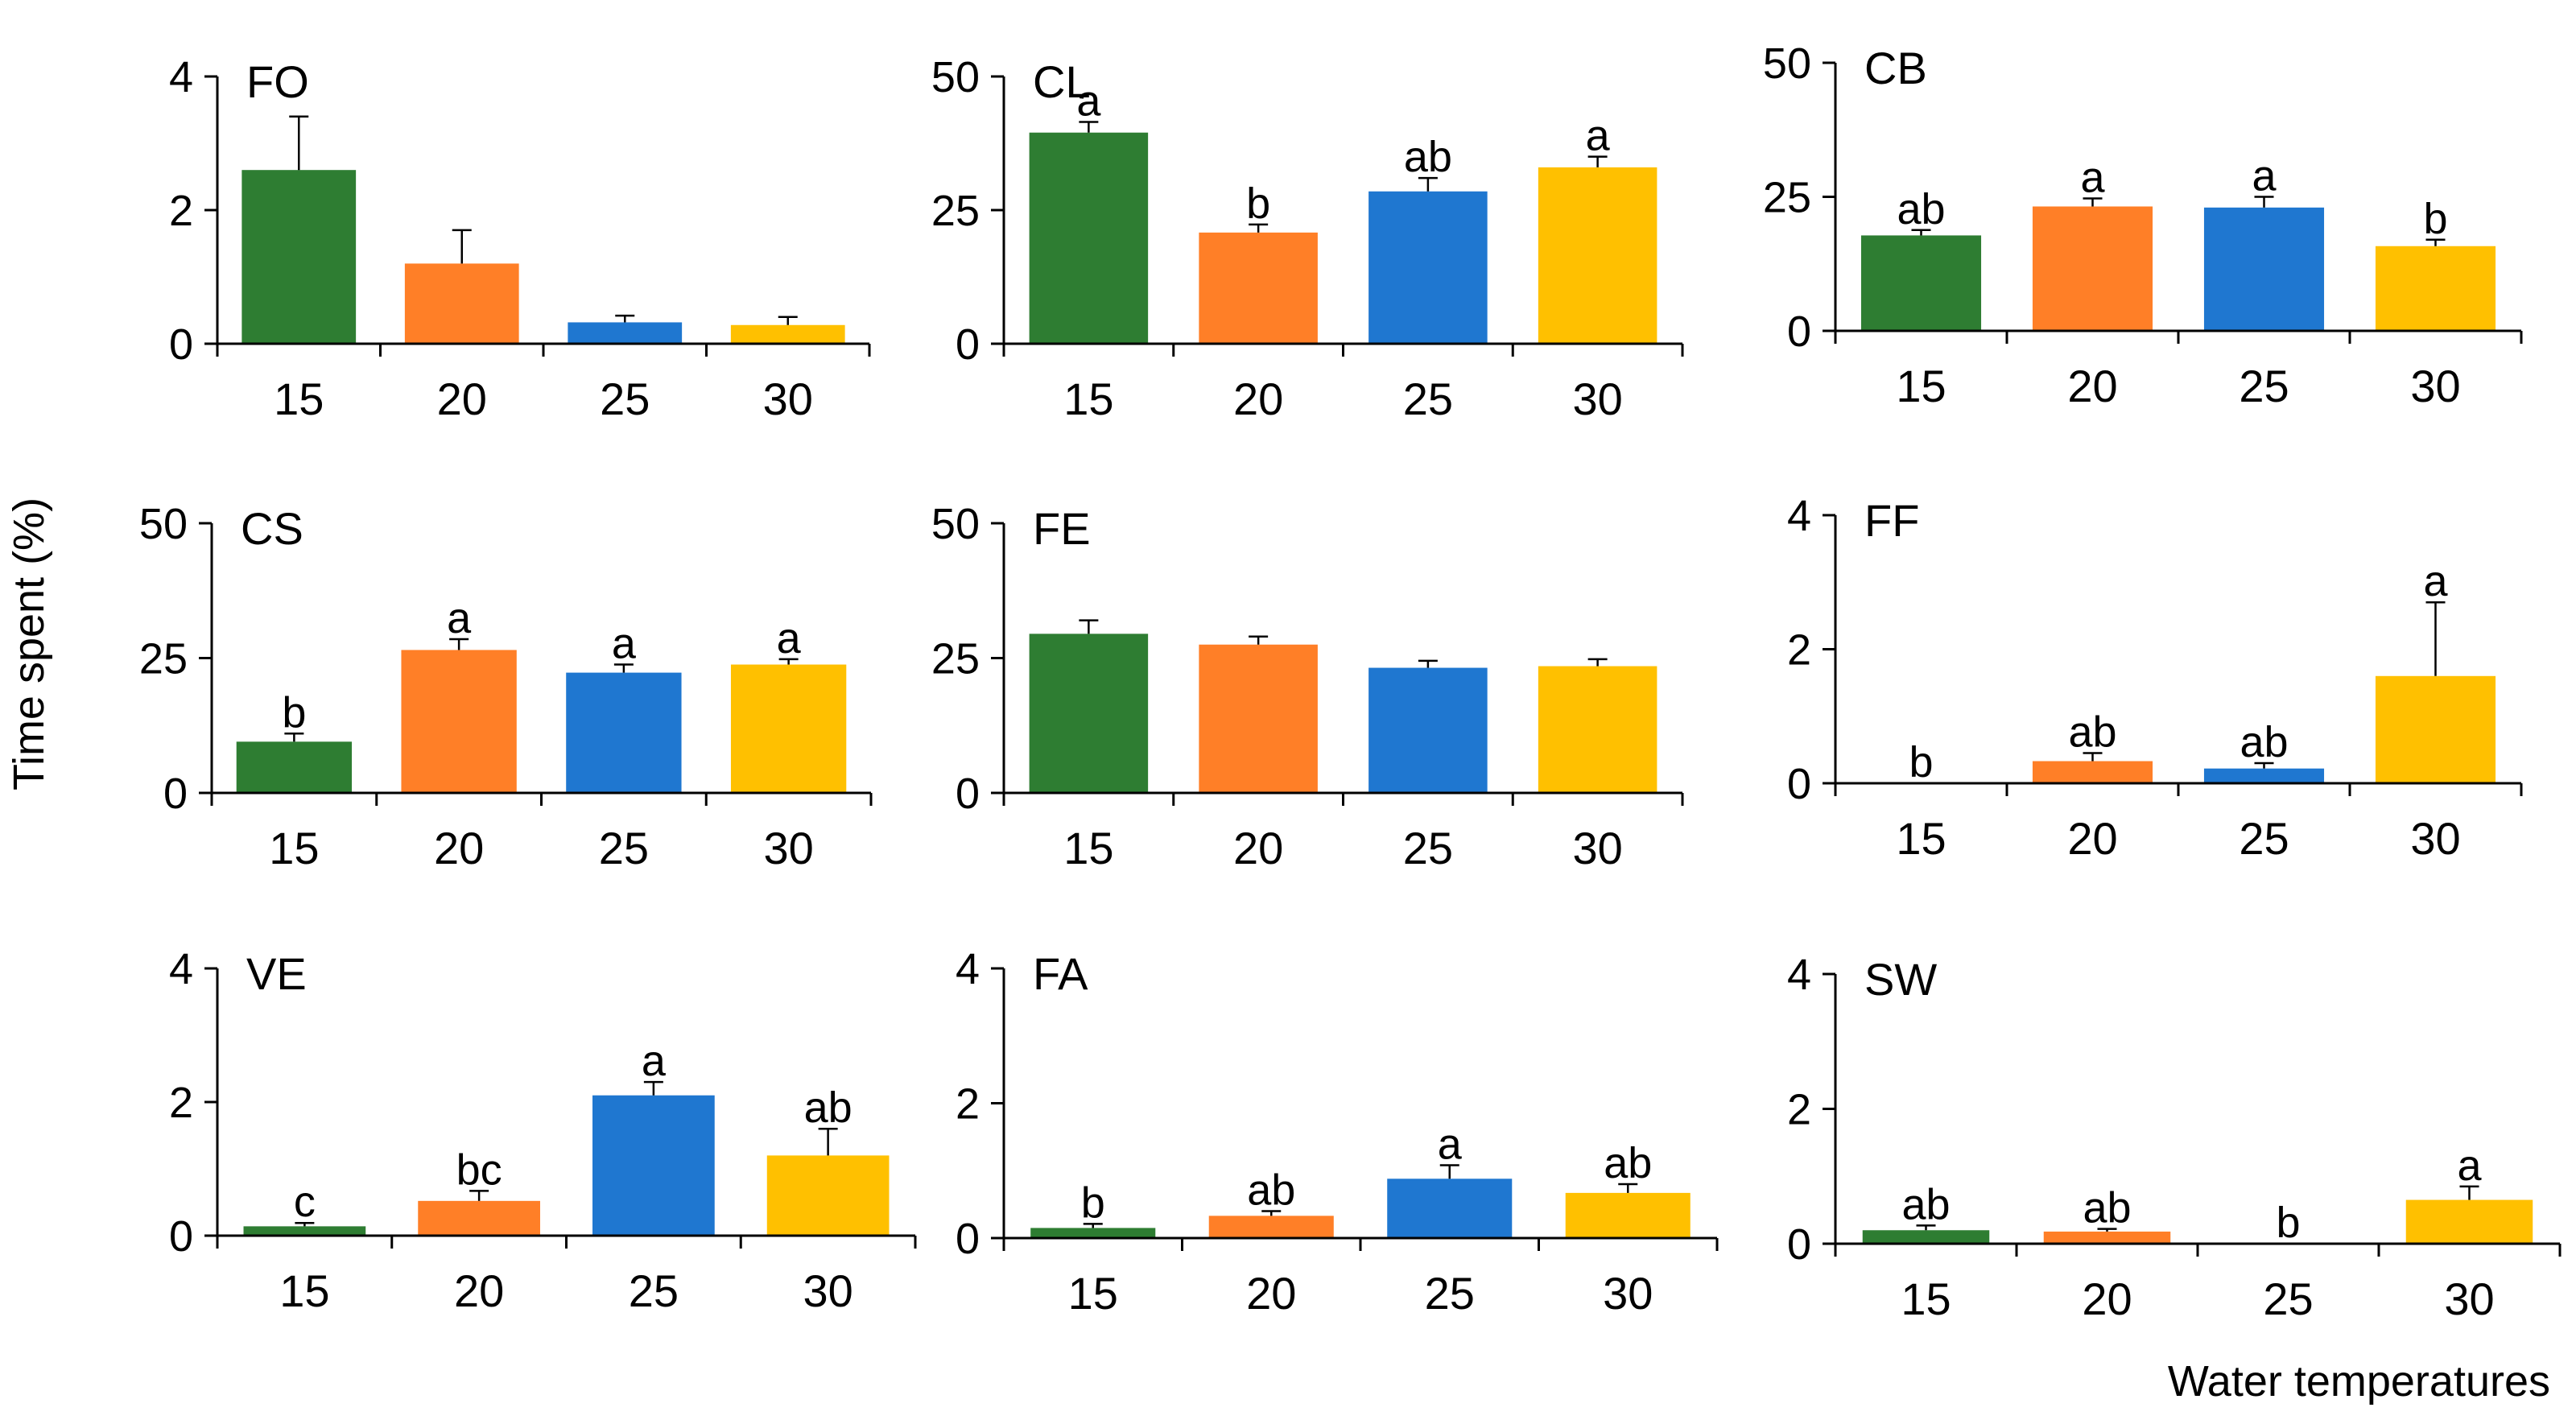 This screenshot has width=2576, height=1420. What do you see at coordinates (506, 686) in the screenshot?
I see `panel-cs: CS b 15 a 20 a 25 a 30 0 25 50` at bounding box center [506, 686].